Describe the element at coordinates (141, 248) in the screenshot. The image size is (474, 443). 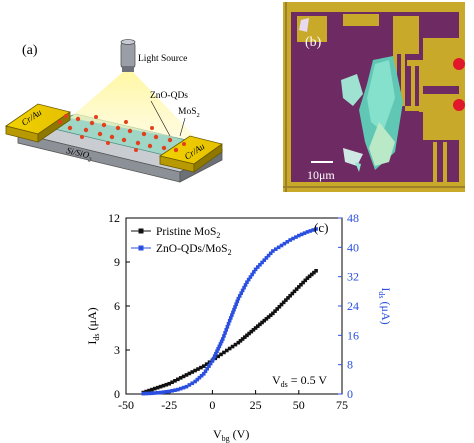
I see `legend-marker-zno` at that location.